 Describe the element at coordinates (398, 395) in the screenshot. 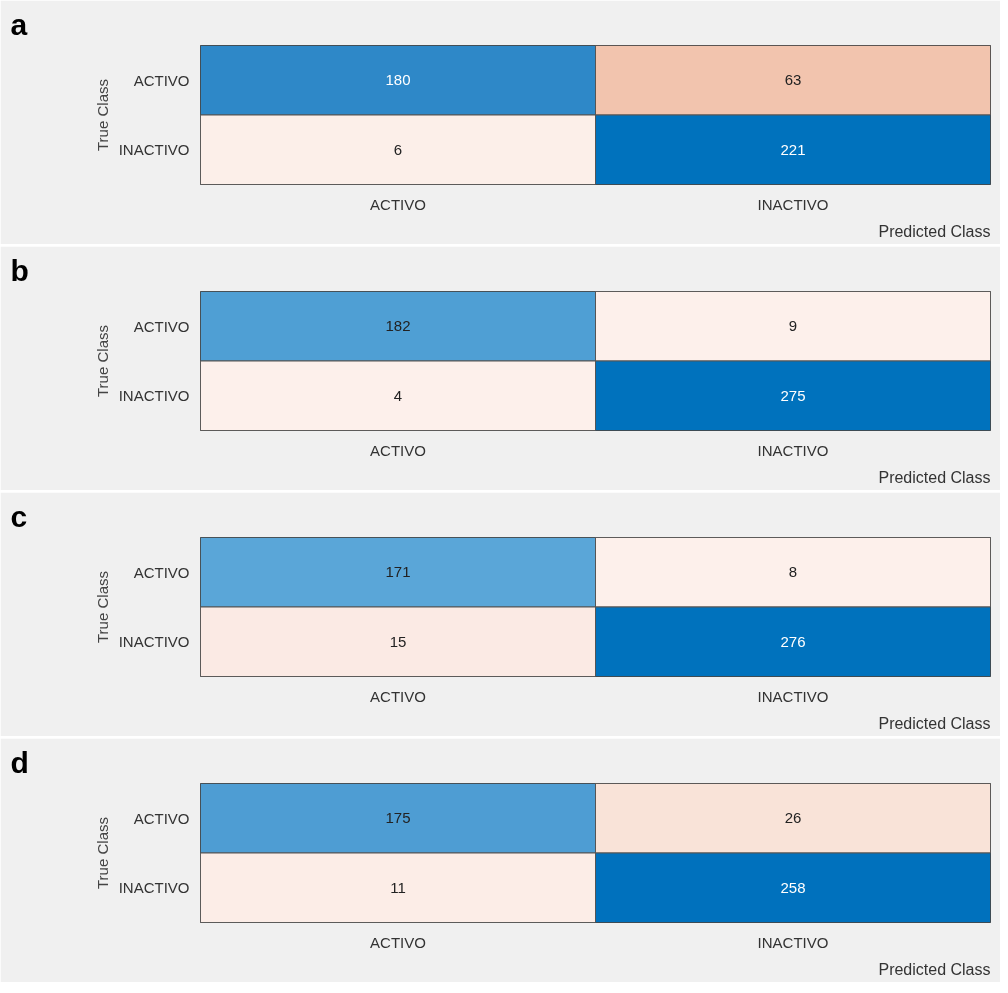

I see `data-label: 4` at that location.